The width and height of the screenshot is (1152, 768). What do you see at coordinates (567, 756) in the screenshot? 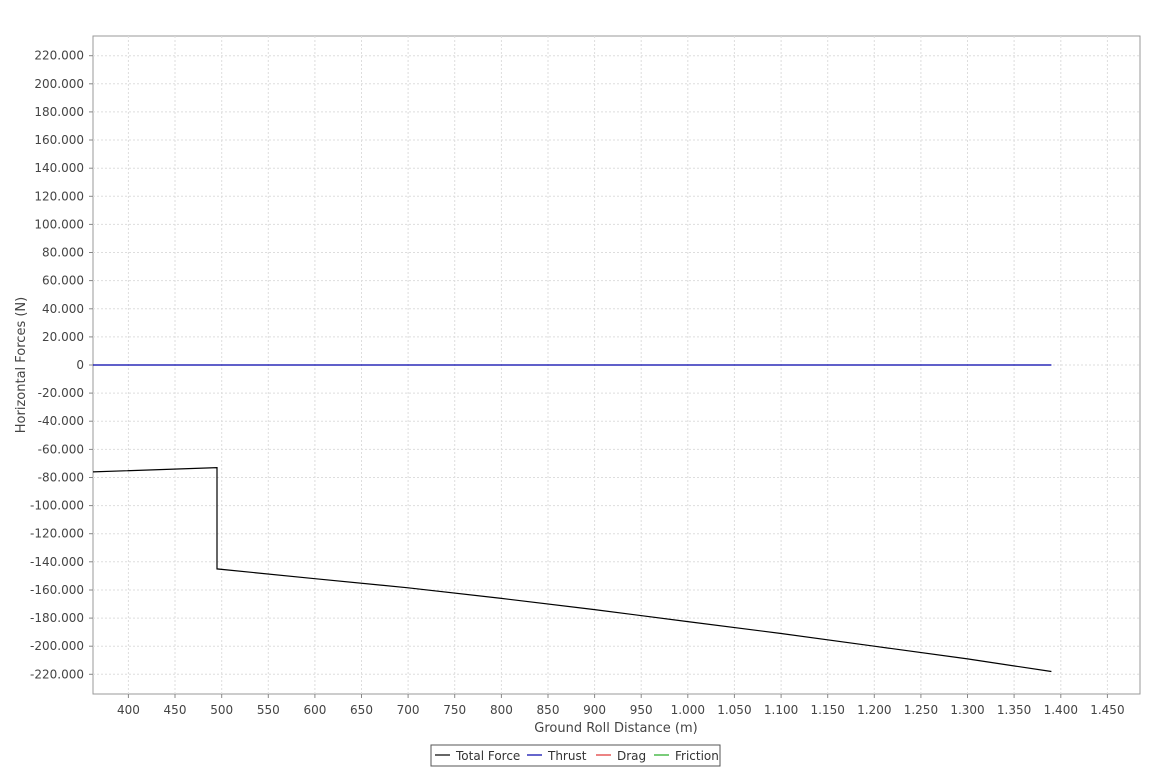
I see `legend-label-thrust: Thrust` at bounding box center [567, 756].